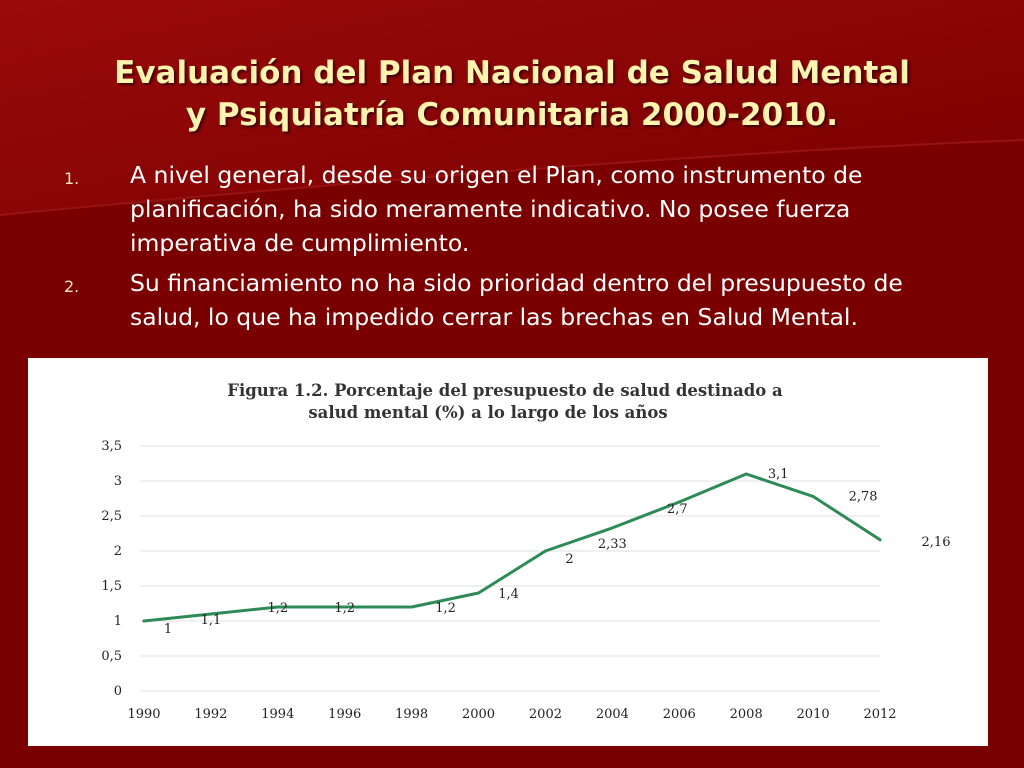  I want to click on y-tick-label: 2,5, so click(111, 516).